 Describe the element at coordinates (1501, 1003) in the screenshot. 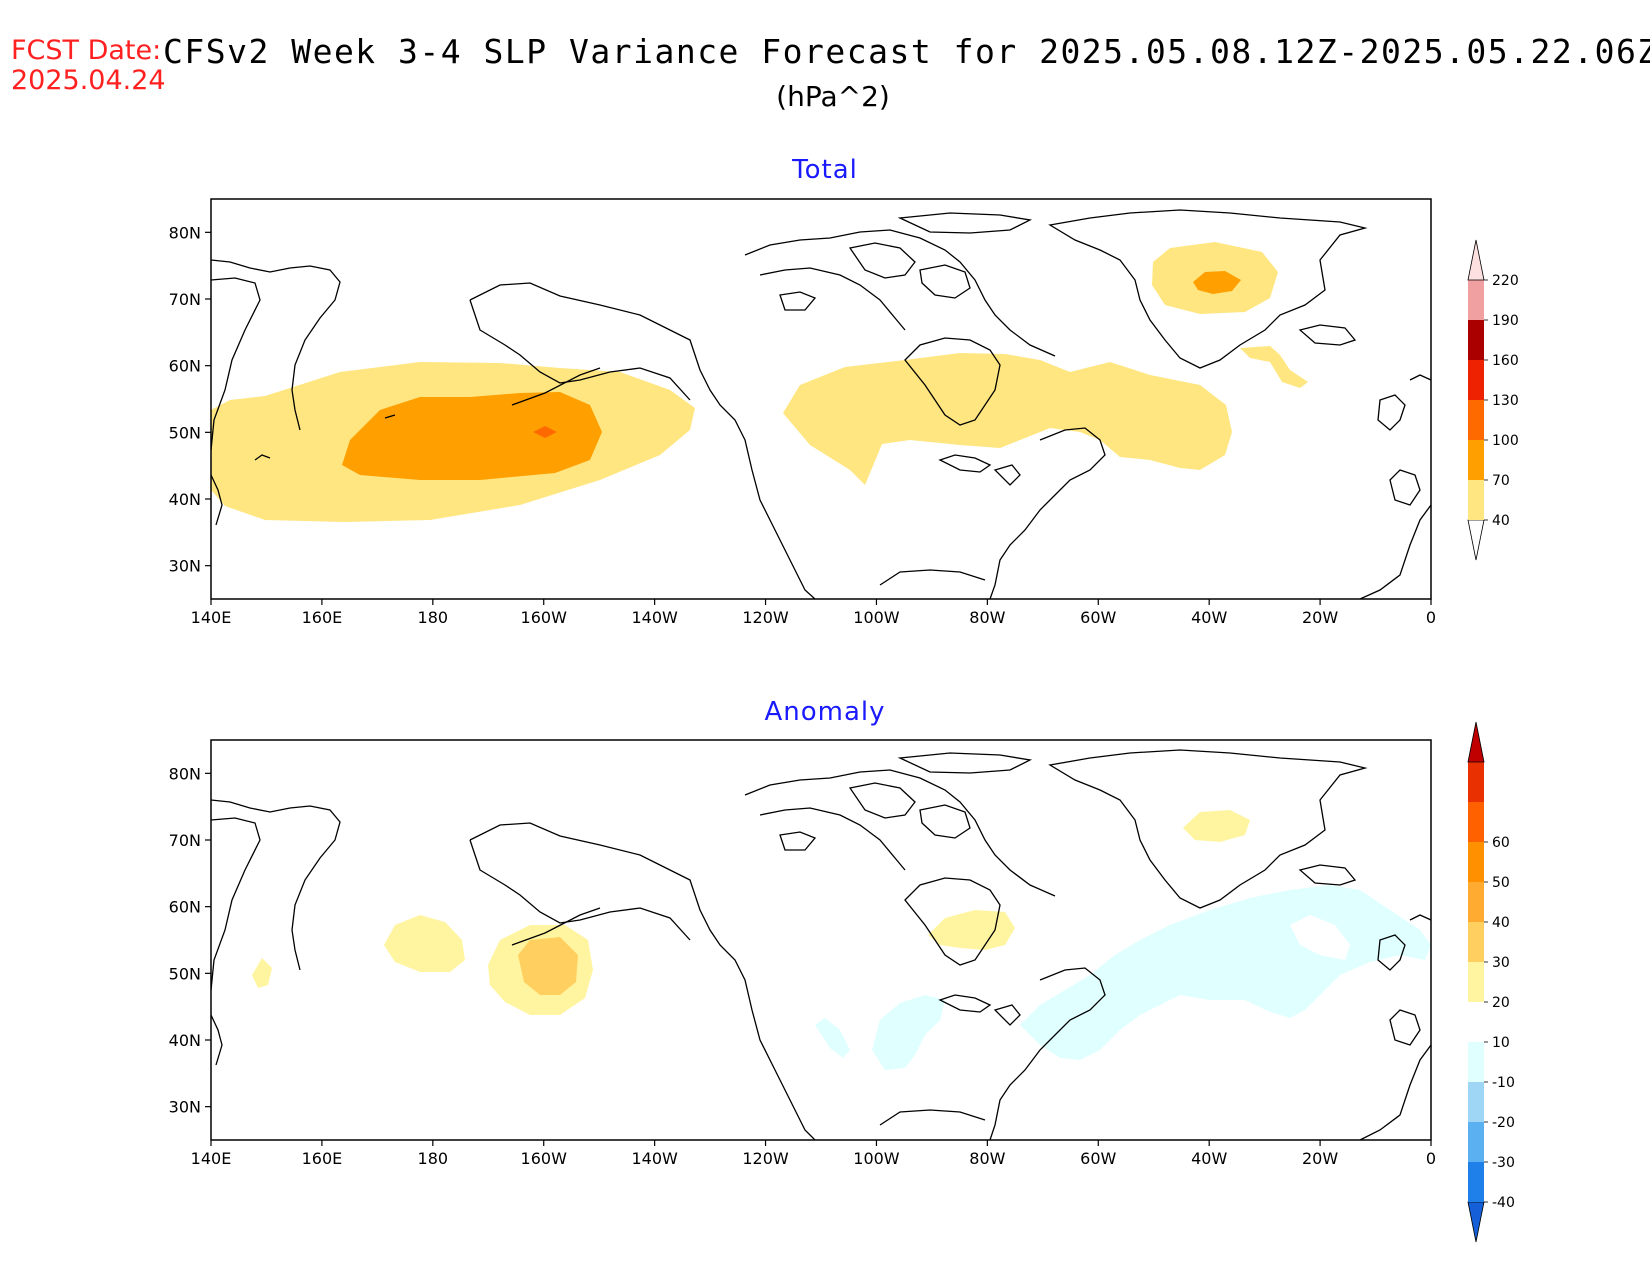

I see `colorbar-label: 20` at that location.